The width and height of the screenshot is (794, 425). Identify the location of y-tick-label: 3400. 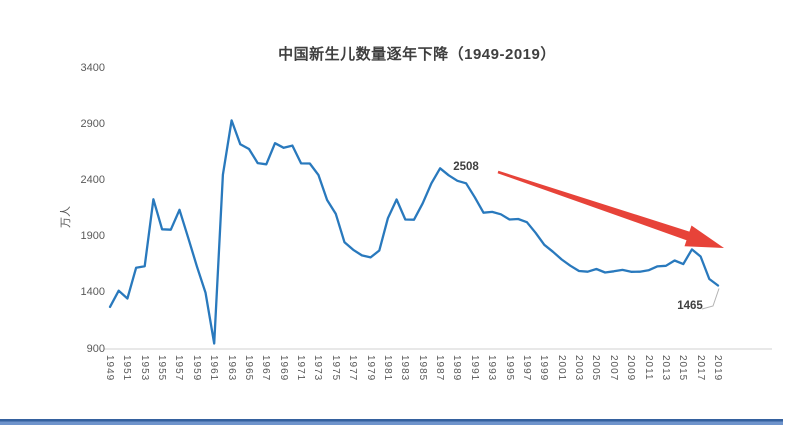
(92, 67).